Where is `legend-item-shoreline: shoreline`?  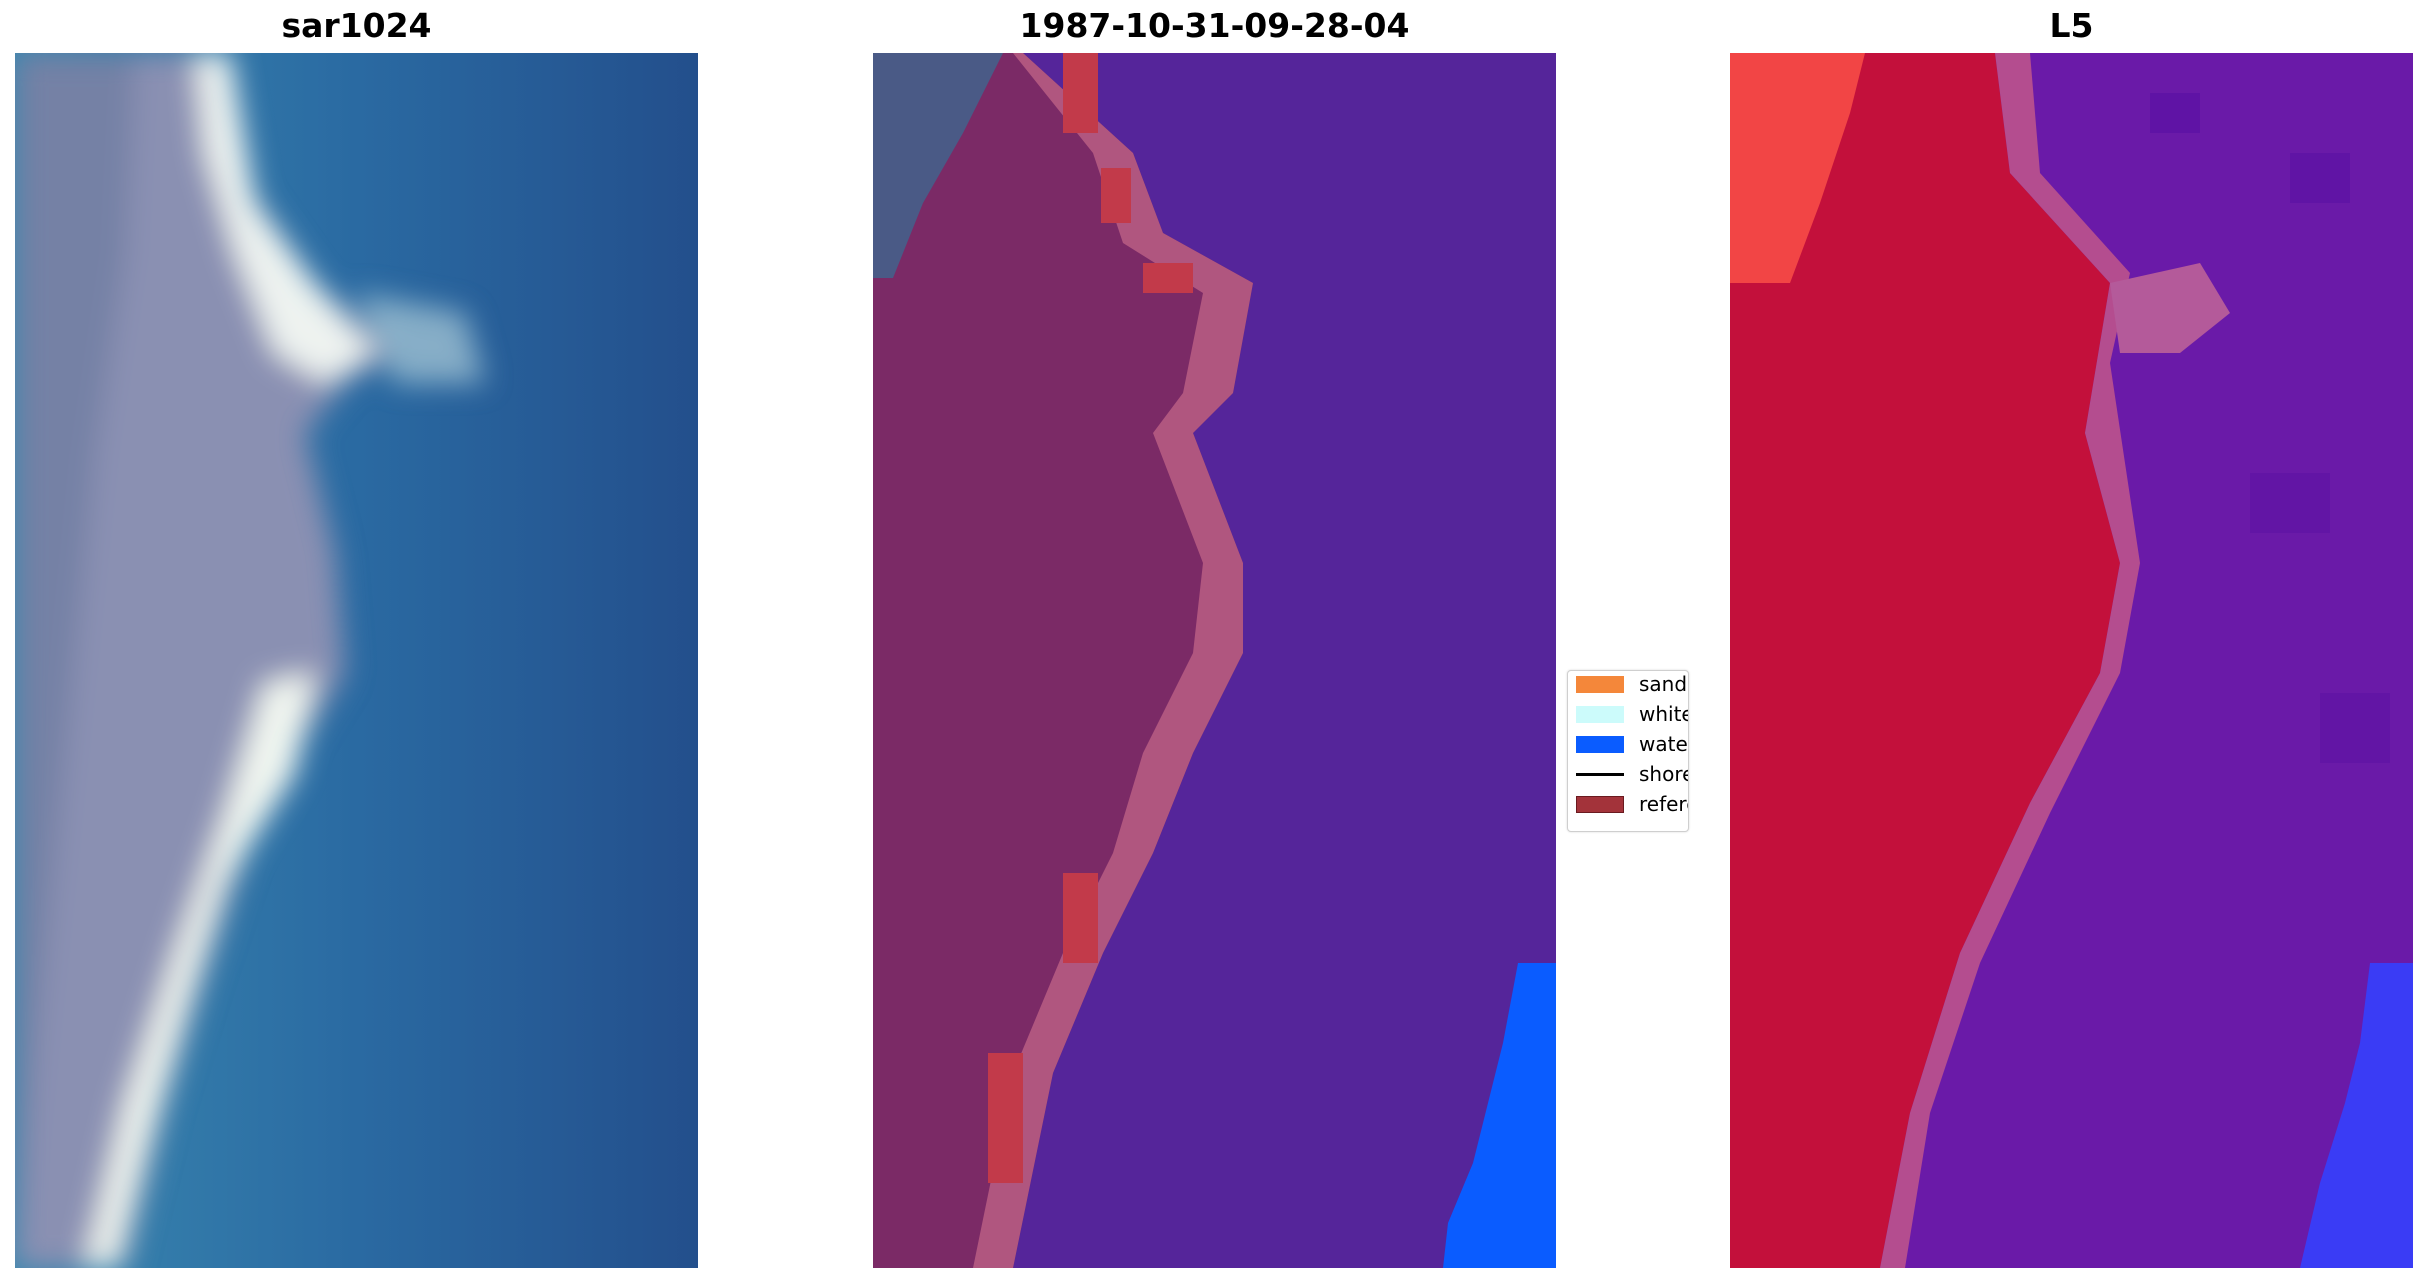 legend-item-shoreline: shoreline is located at coordinates (1632, 774).